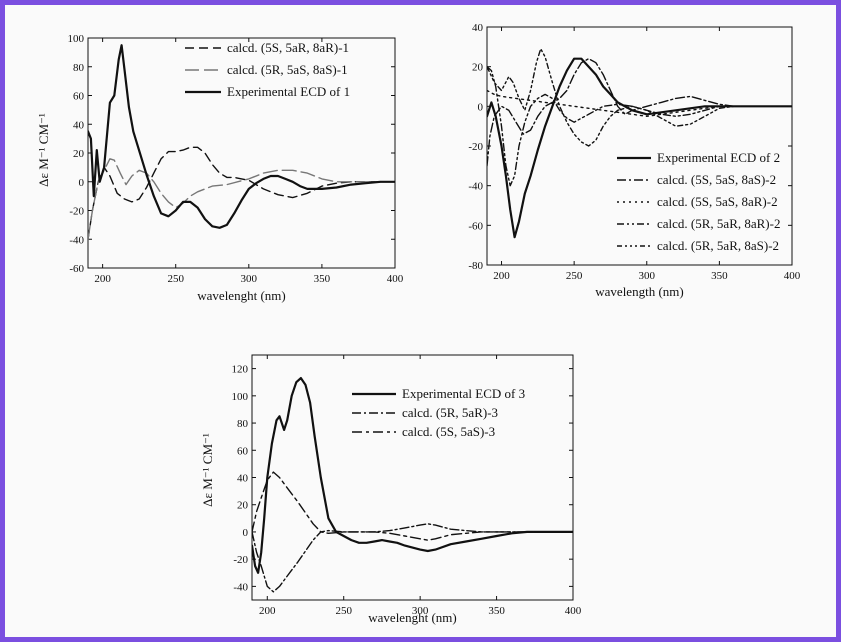 The width and height of the screenshot is (841, 642). What do you see at coordinates (463, 393) in the screenshot?
I see `legend-label: Experimental ECD of 3` at bounding box center [463, 393].